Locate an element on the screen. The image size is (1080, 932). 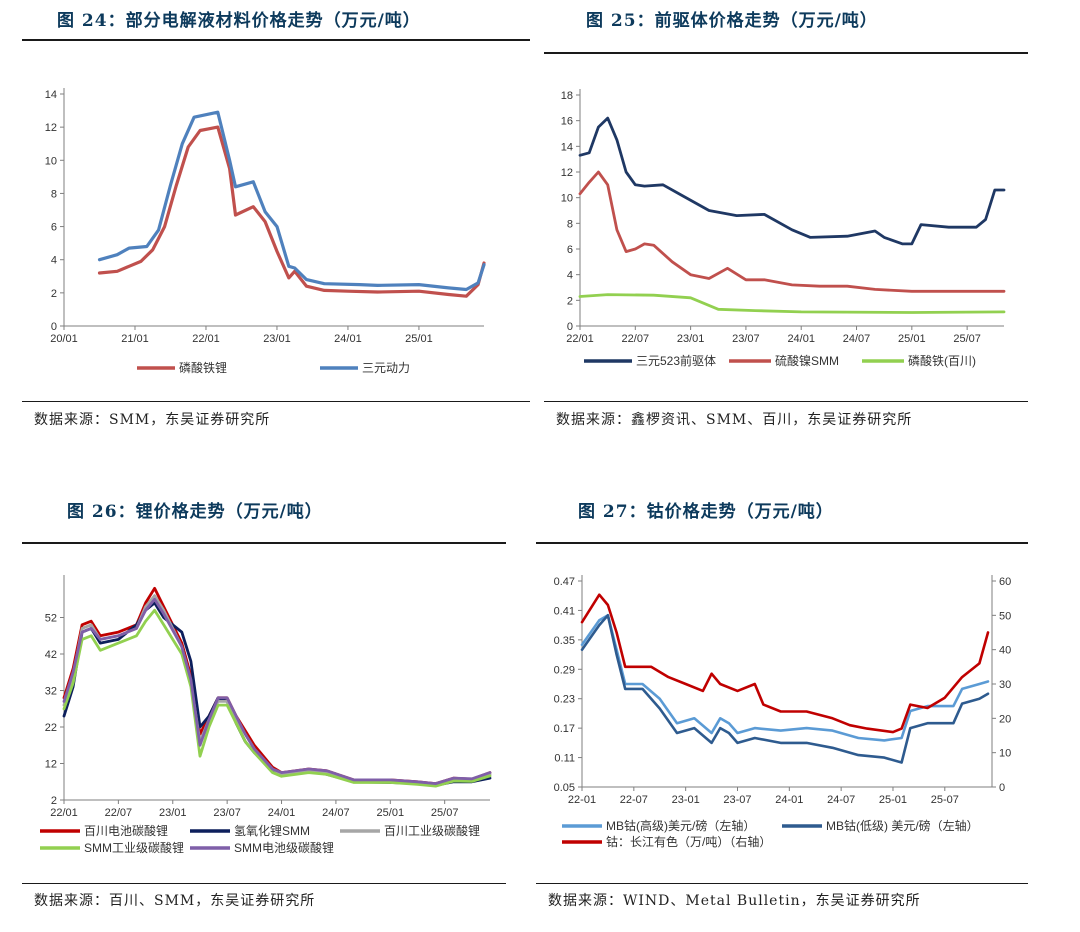
y-right-tick-label: 30 is located at coordinates (1005, 685).